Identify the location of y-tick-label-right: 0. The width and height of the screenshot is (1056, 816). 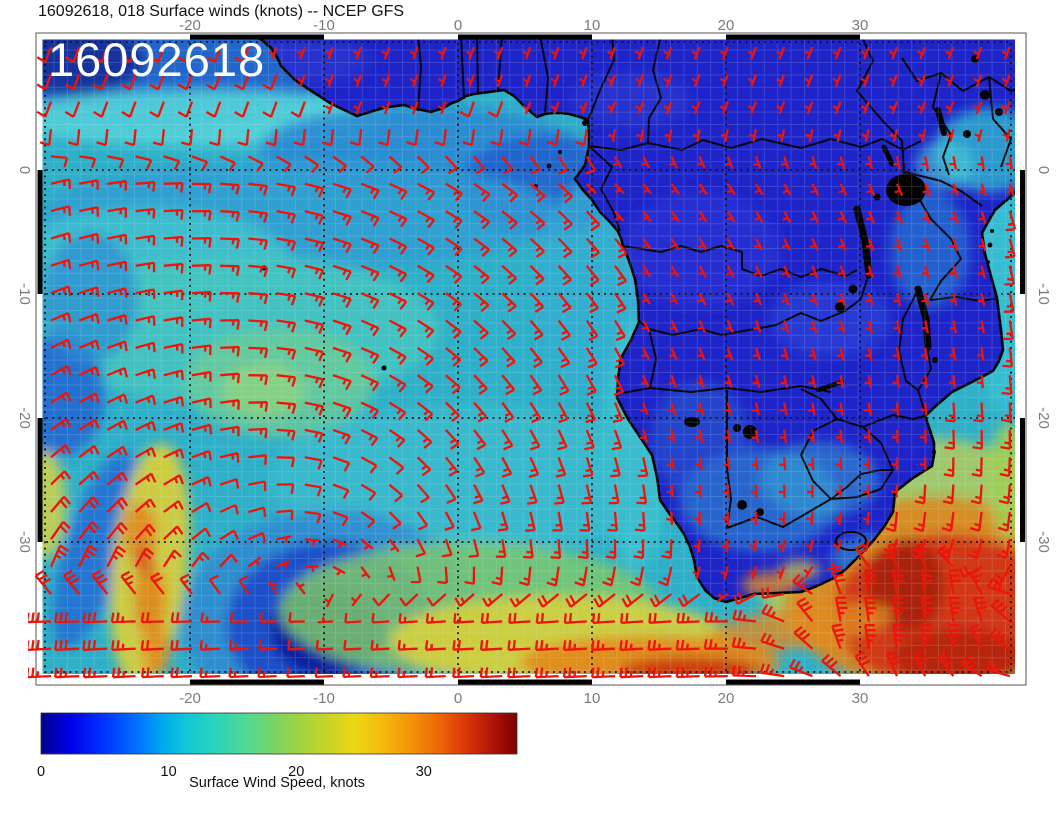
(1043, 170).